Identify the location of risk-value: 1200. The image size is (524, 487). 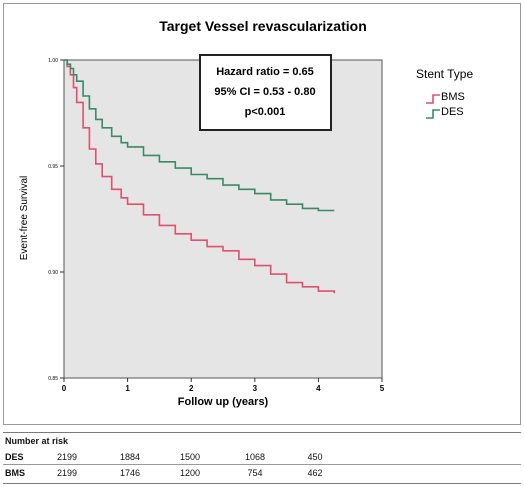
(190, 473).